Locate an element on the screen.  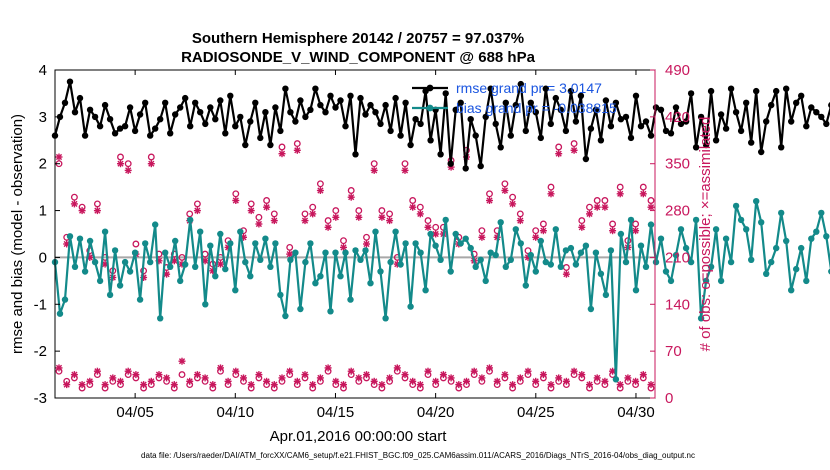
y2-tick-label: 210 is located at coordinates (677, 257).